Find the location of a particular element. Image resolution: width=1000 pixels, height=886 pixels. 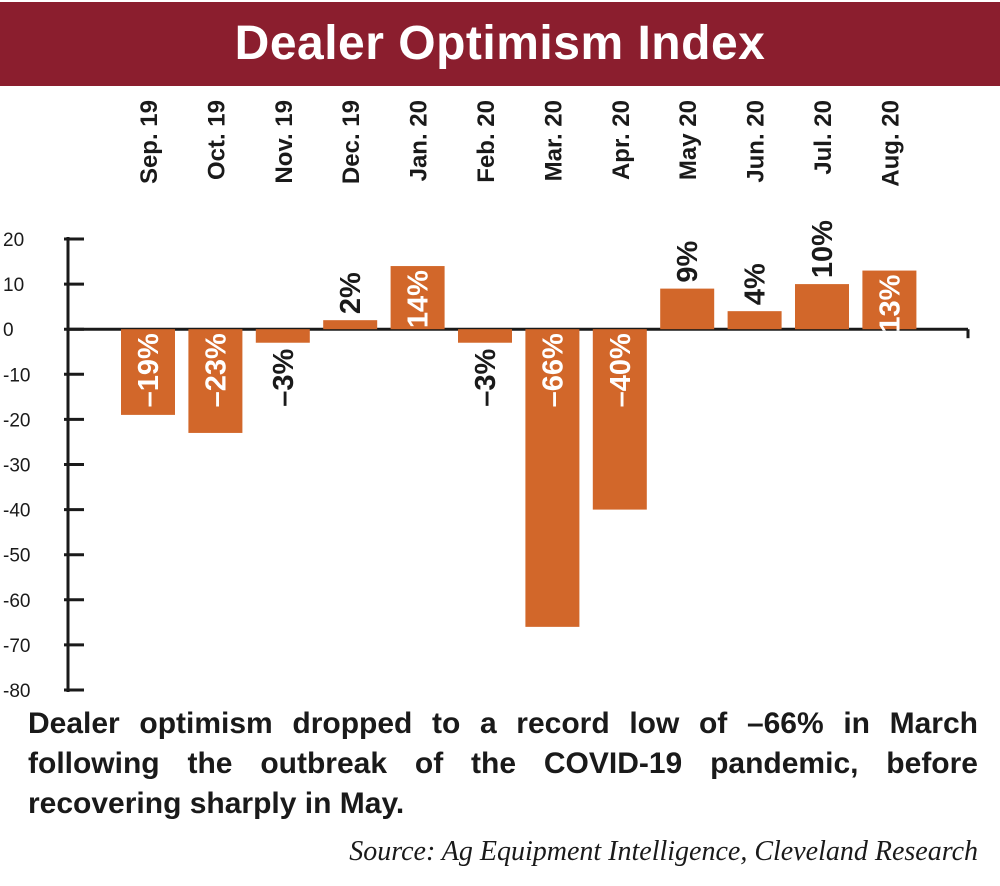

category-label: Jun. 20 is located at coordinates (756, 141).